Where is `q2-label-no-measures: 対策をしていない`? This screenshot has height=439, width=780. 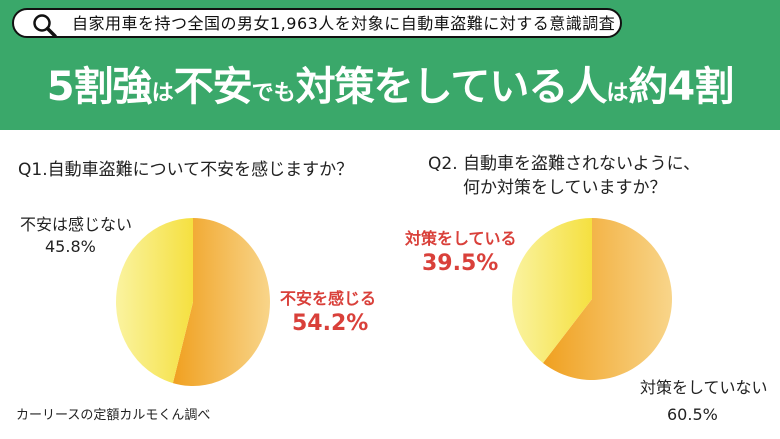
q2-label-no-measures: 対策をしていない is located at coordinates (704, 387).